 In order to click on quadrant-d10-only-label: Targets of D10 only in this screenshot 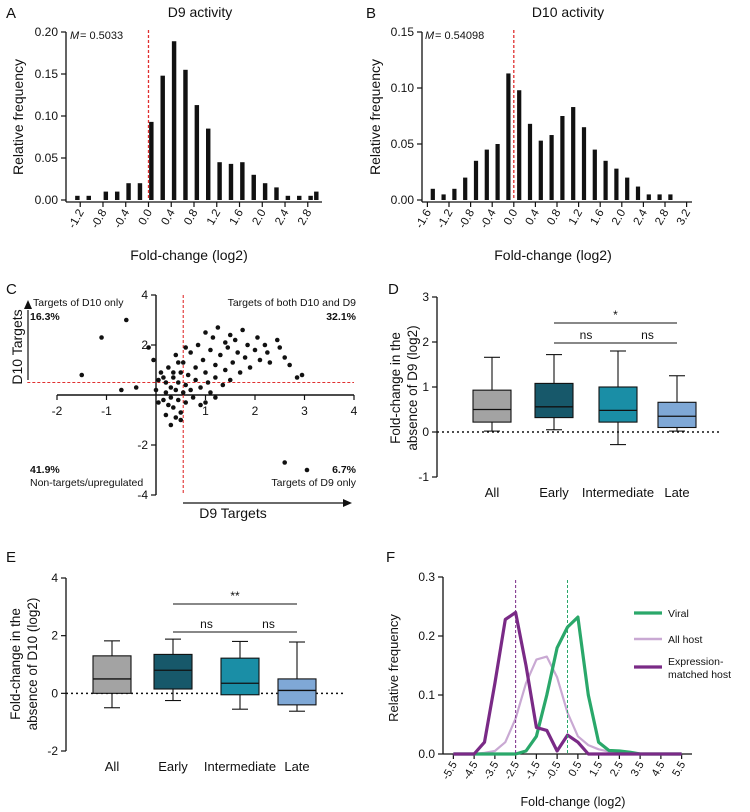, I will do `click(78, 303)`.